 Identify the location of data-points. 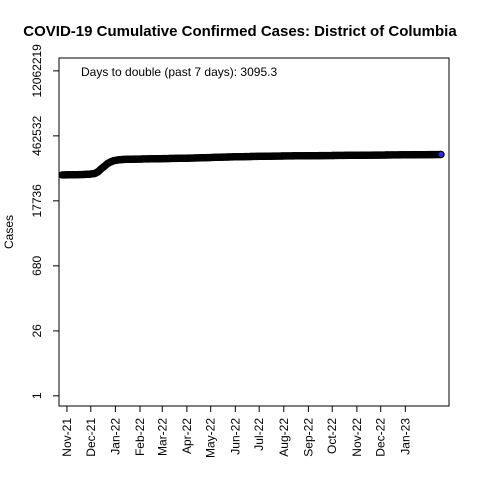
(251, 164).